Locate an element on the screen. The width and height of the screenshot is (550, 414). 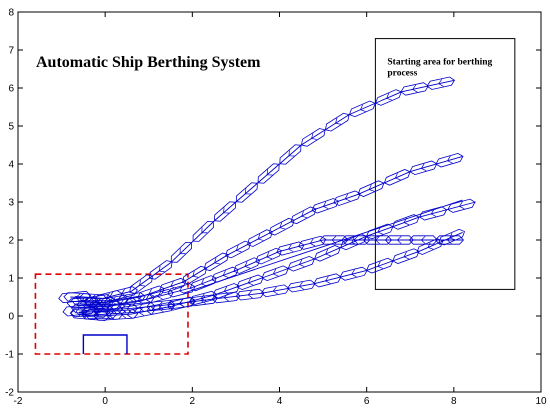
chart-title: Automatic Ship Berthing System is located at coordinates (148, 62).